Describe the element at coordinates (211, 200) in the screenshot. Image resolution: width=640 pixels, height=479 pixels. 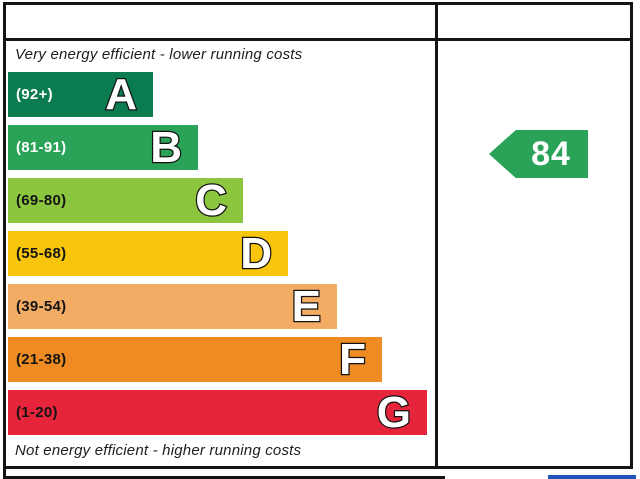
I see `band-c-letter: C` at that location.